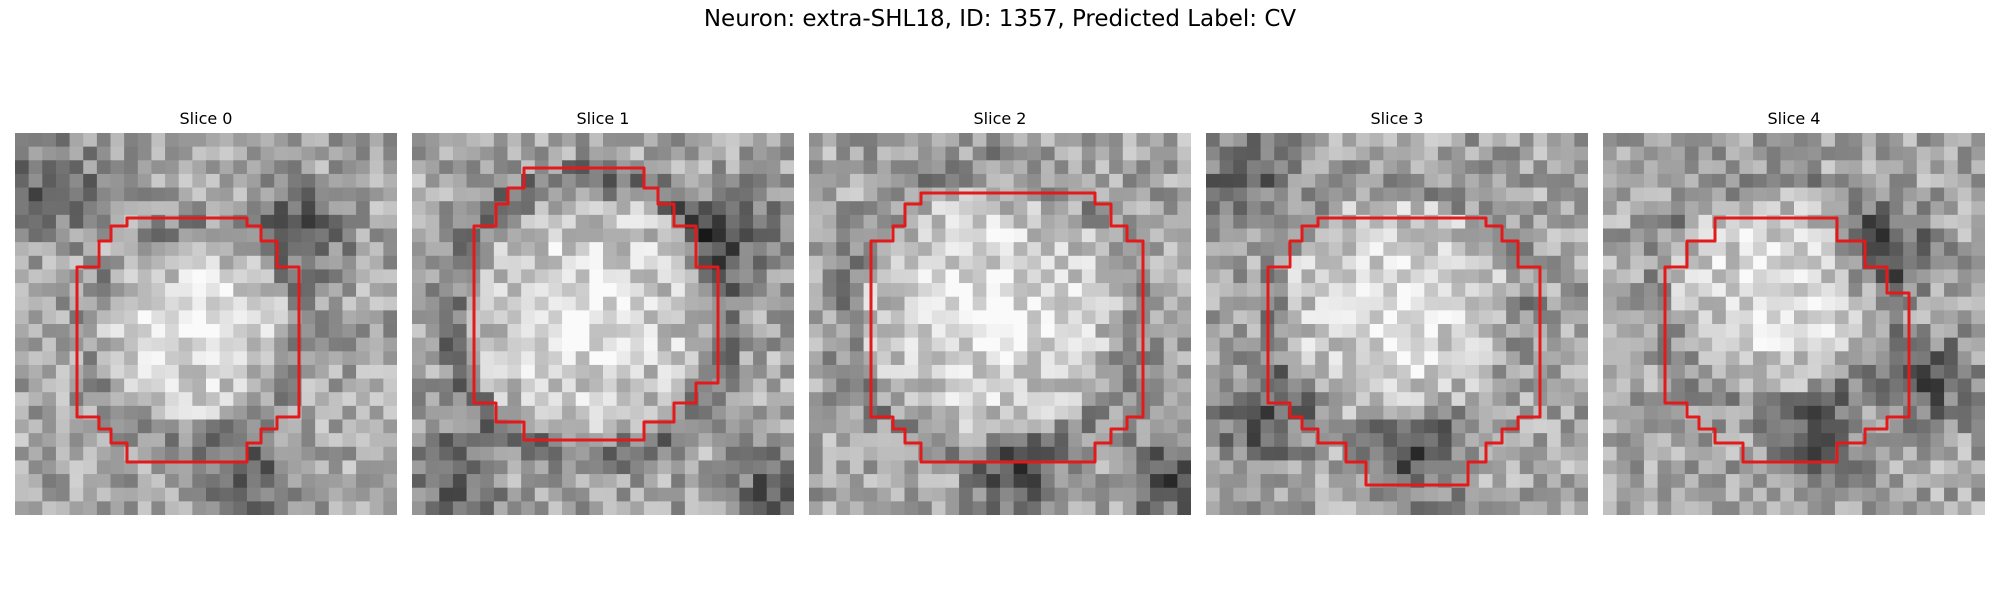 Image resolution: width=2000 pixels, height=600 pixels. What do you see at coordinates (1000, 118) in the screenshot?
I see `slice-title: Slice 2` at bounding box center [1000, 118].